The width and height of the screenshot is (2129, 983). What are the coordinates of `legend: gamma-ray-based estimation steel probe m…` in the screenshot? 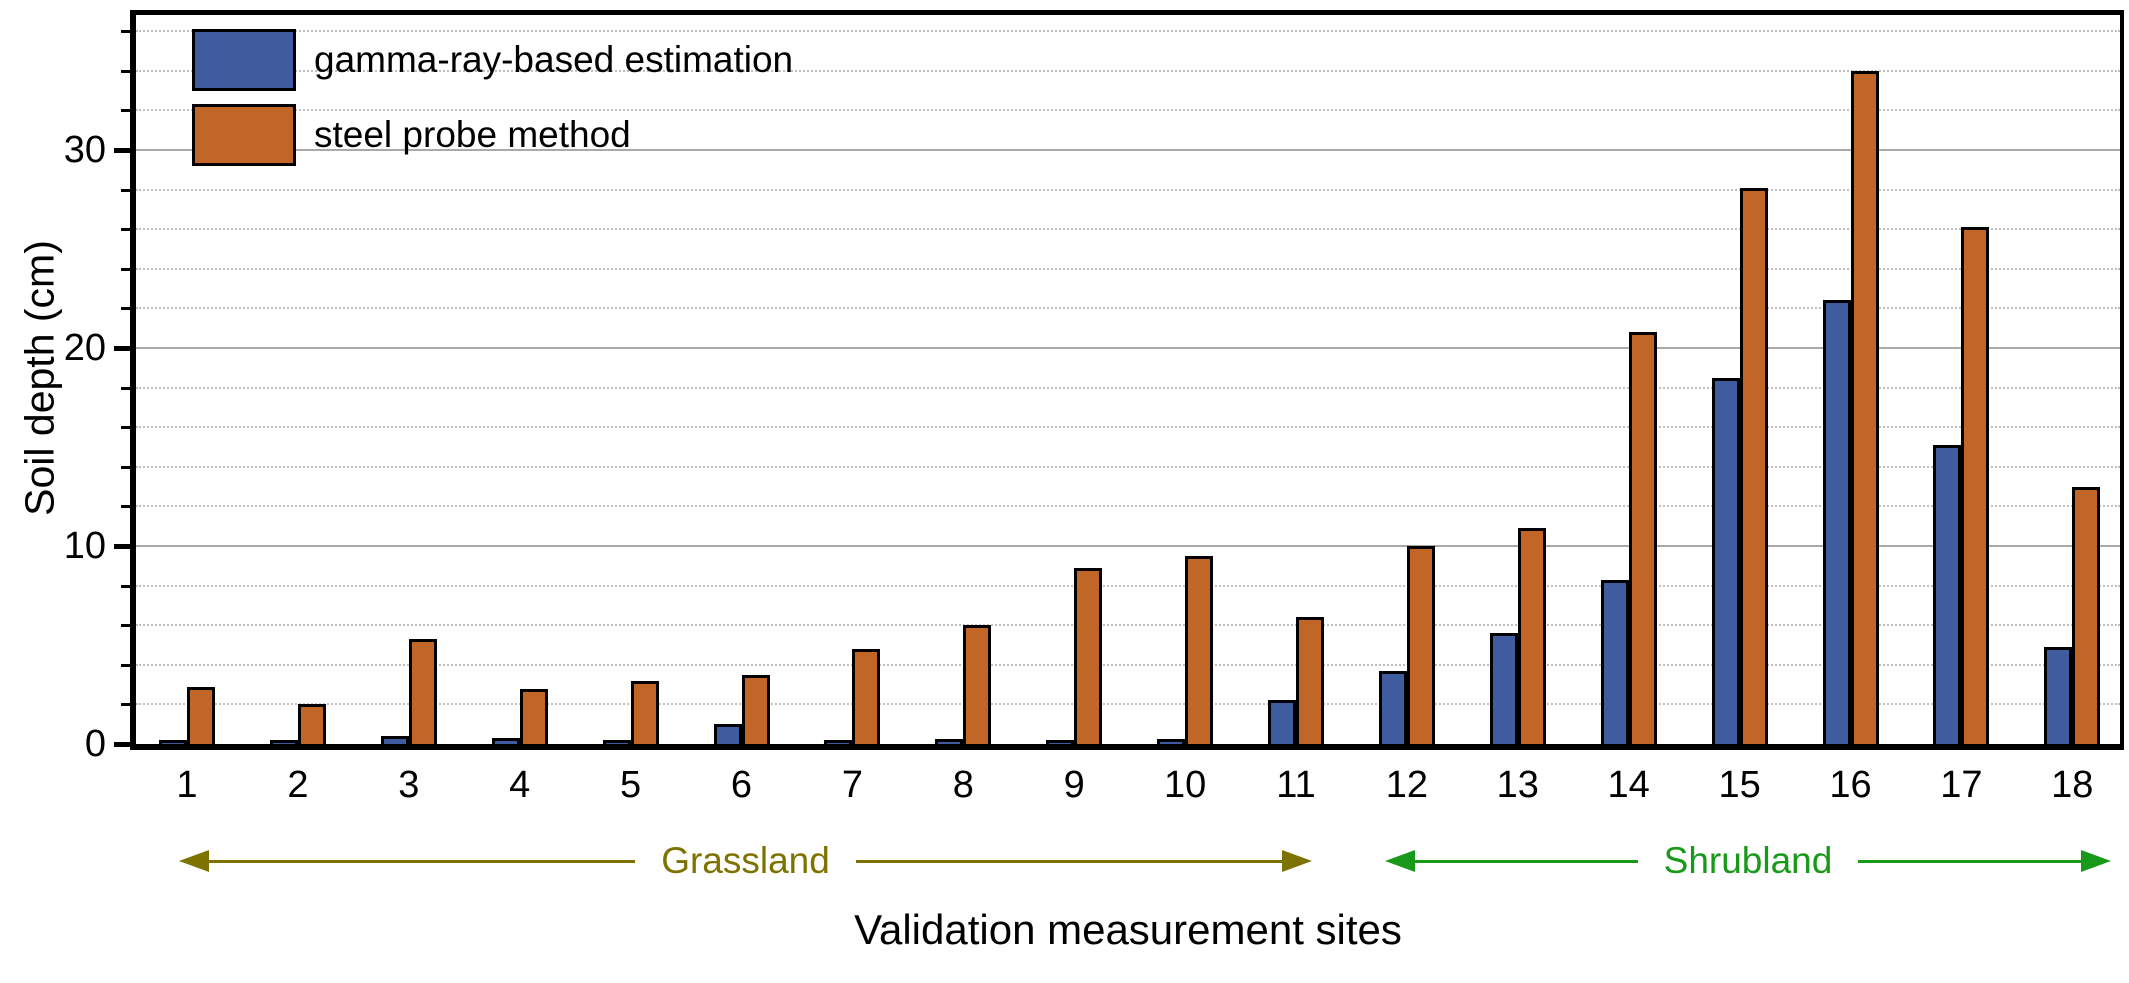 It's located at (492, 97).